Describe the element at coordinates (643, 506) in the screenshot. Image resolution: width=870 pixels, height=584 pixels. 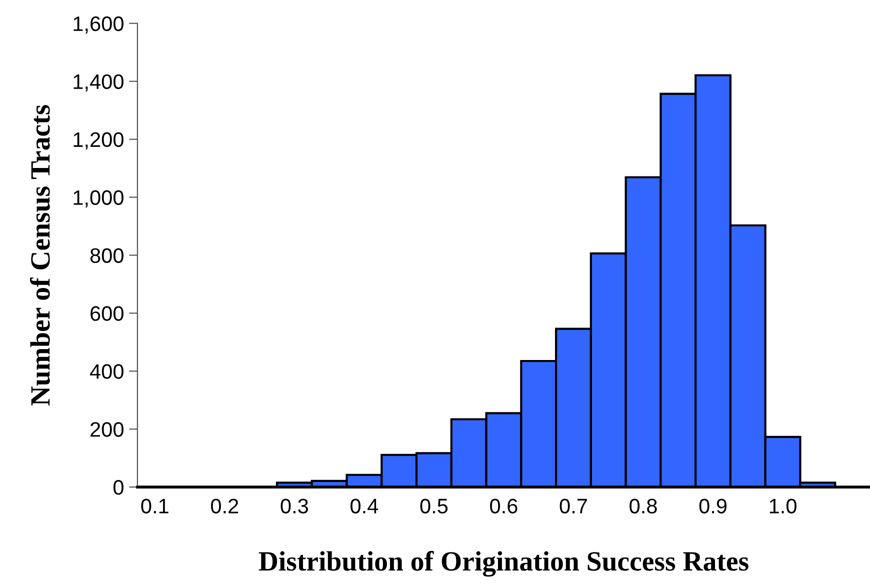
I see `x-tick-label: 0.8` at that location.